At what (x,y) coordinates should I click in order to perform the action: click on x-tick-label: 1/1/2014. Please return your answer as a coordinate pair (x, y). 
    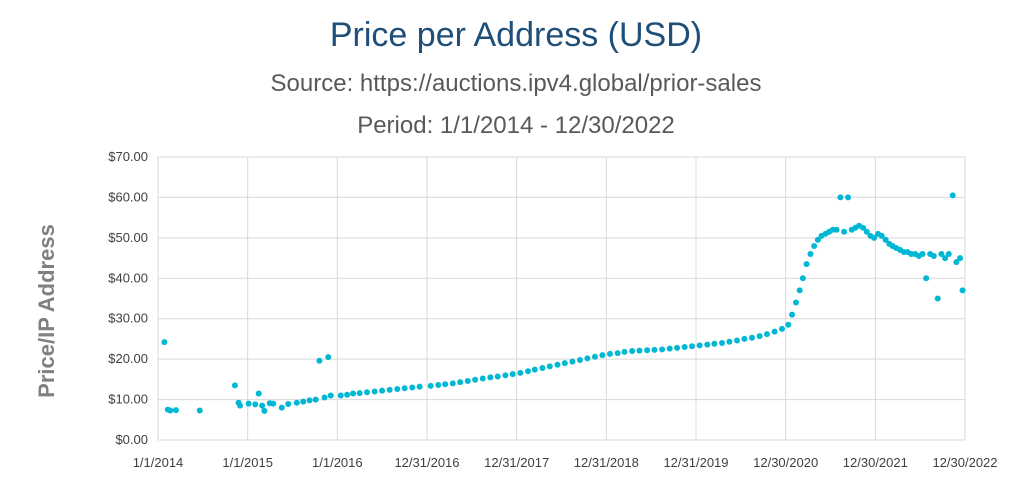
    Looking at the image, I should click on (158, 462).